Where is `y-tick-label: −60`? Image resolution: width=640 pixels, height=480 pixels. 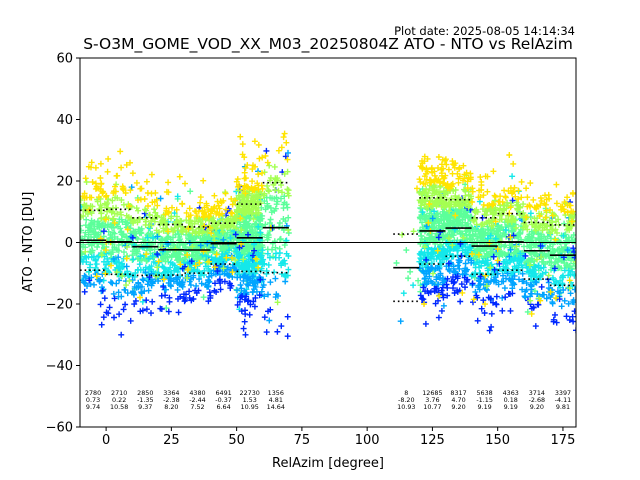
y-tick-label: −60 is located at coordinates (59, 428).